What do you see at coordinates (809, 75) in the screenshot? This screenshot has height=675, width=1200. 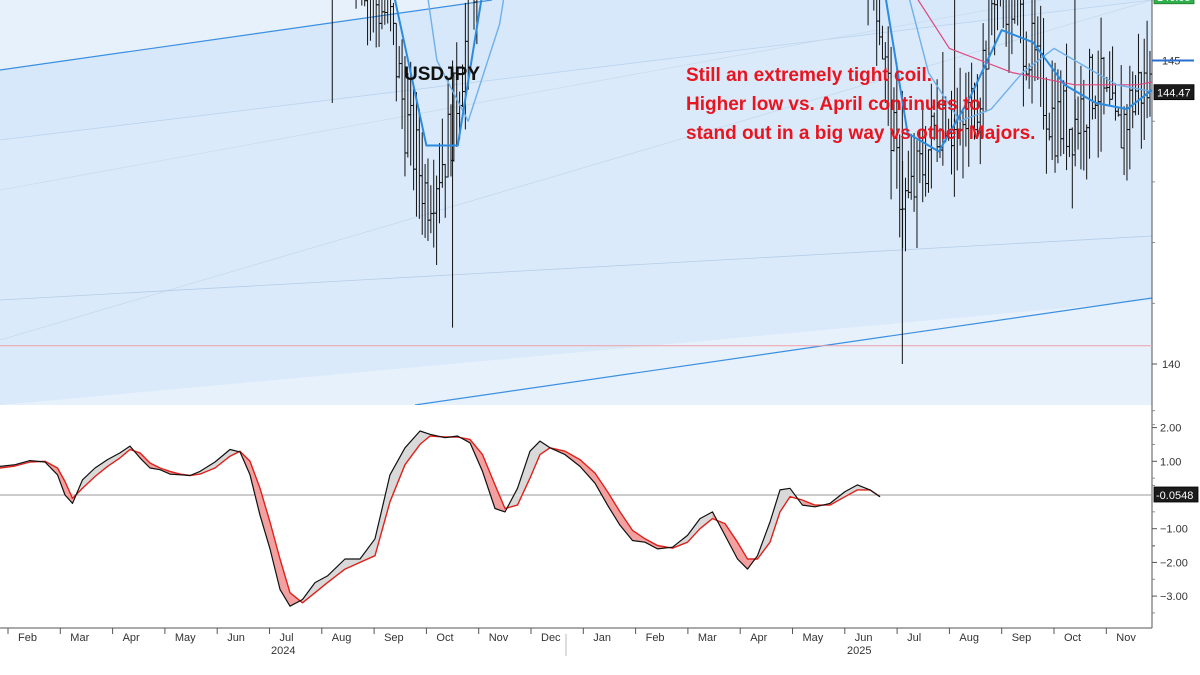 I see `annotation-line-1: Still an extremely tight coil.` at bounding box center [809, 75].